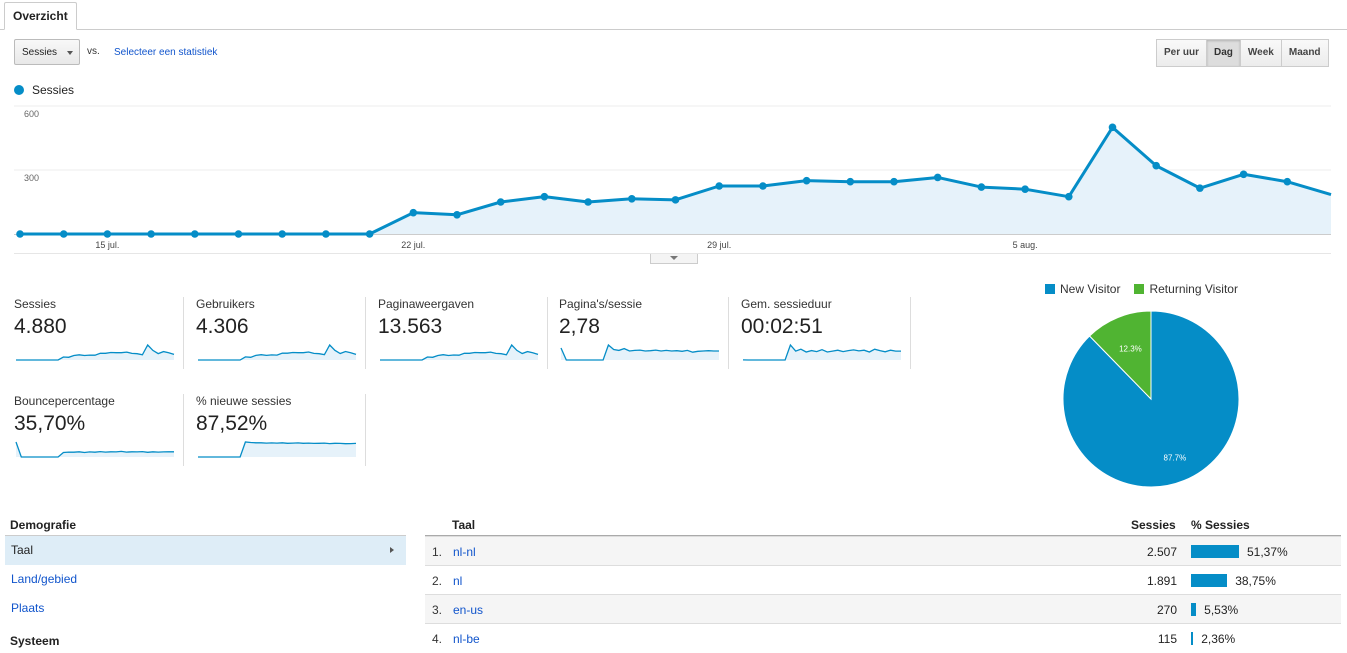  What do you see at coordinates (410, 326) in the screenshot?
I see `metric-value: 13.563` at bounding box center [410, 326].